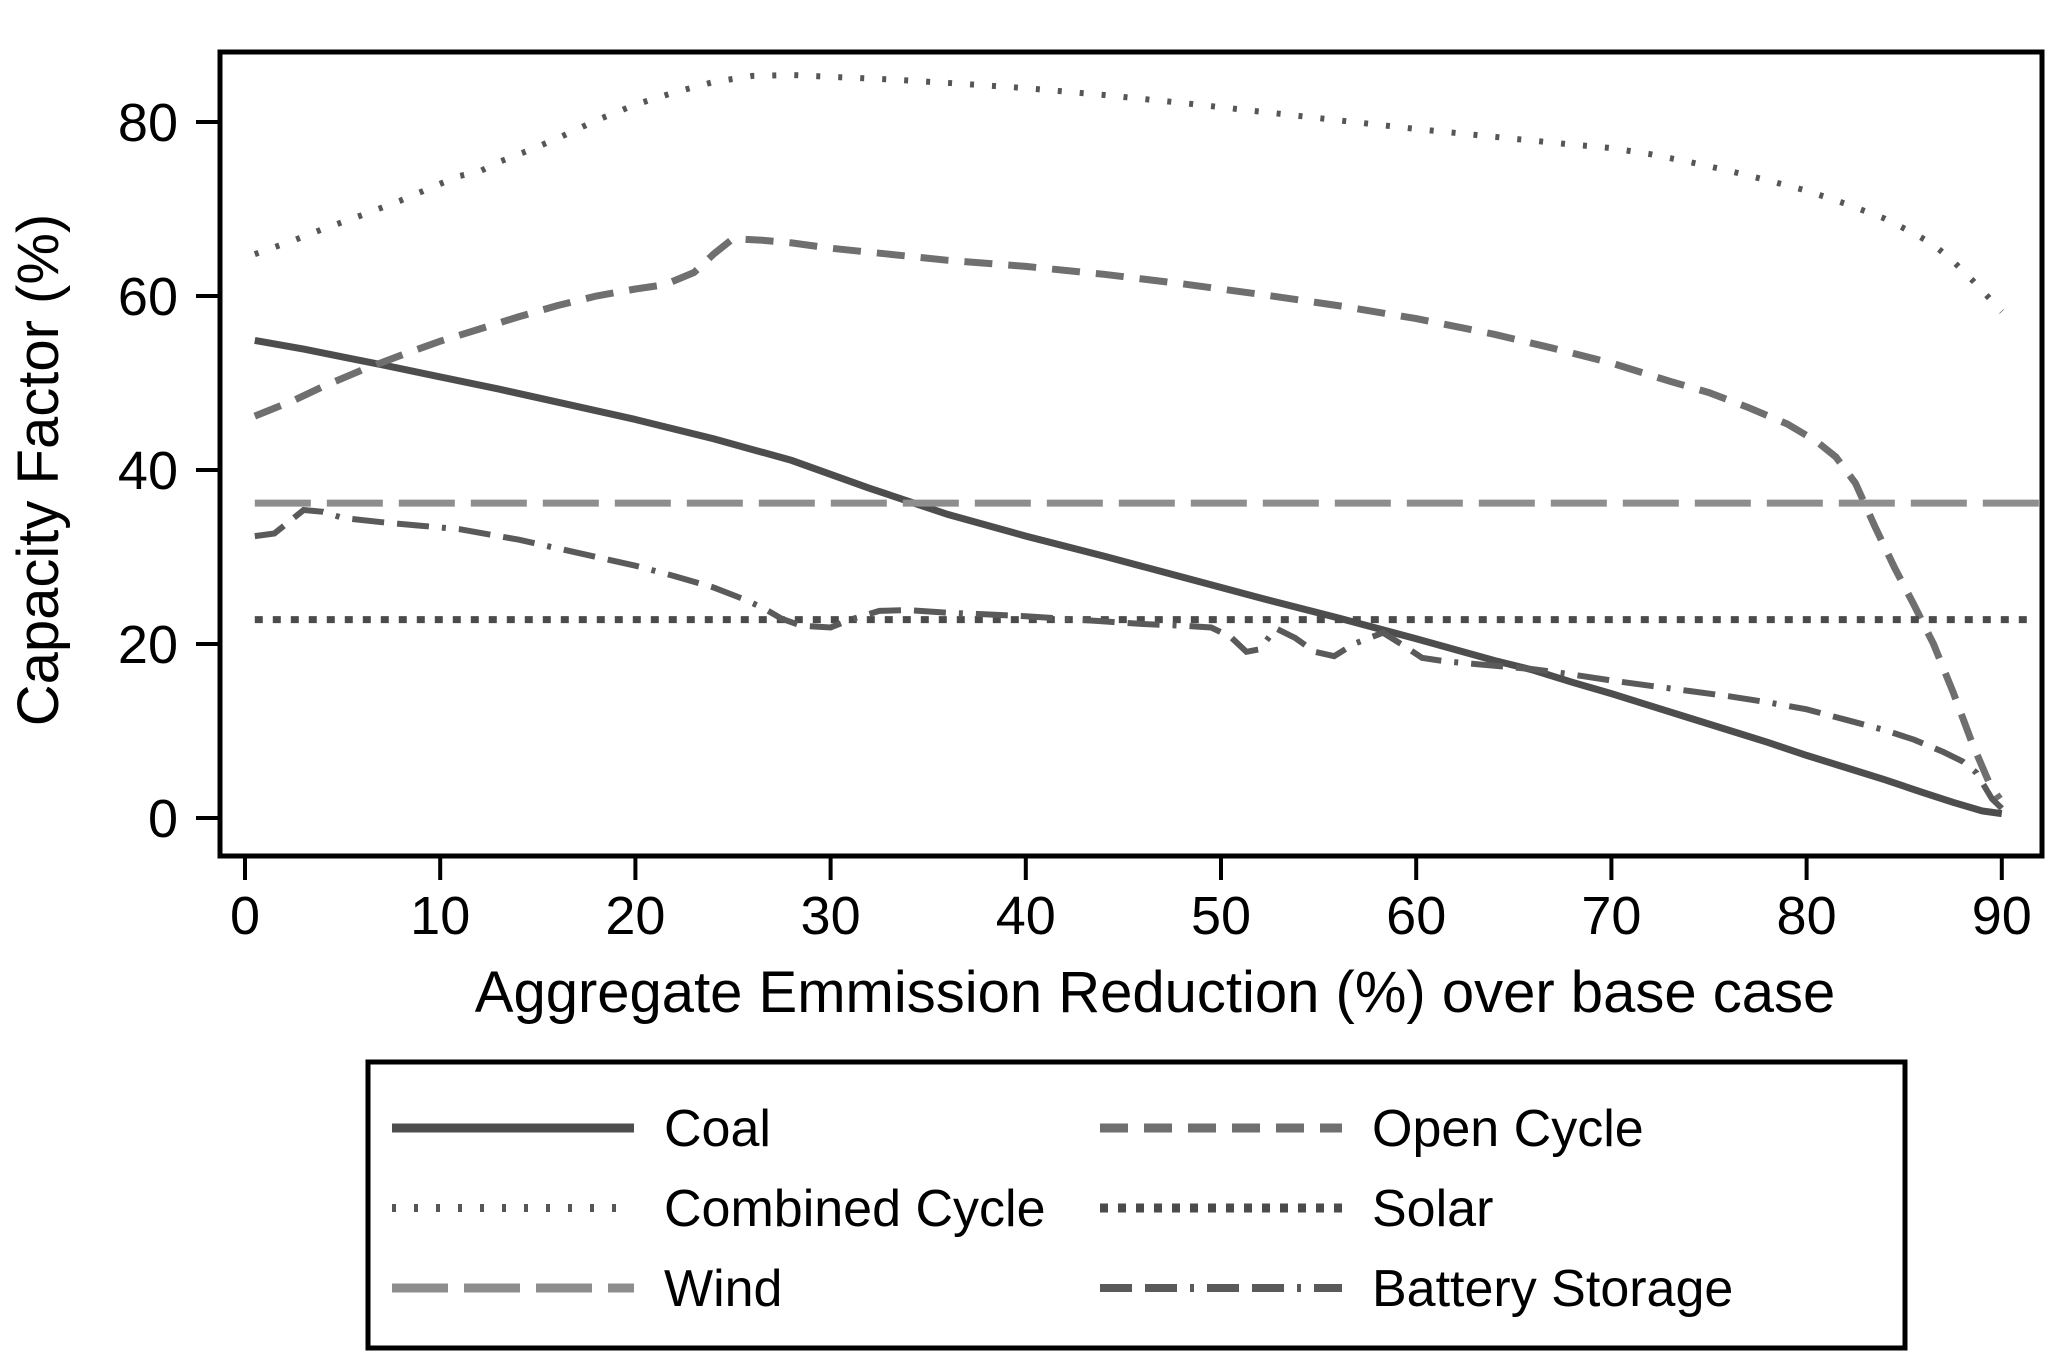  Describe the element at coordinates (1508, 1129) in the screenshot. I see `legend-label-open-cycle: Open Cycle` at that location.